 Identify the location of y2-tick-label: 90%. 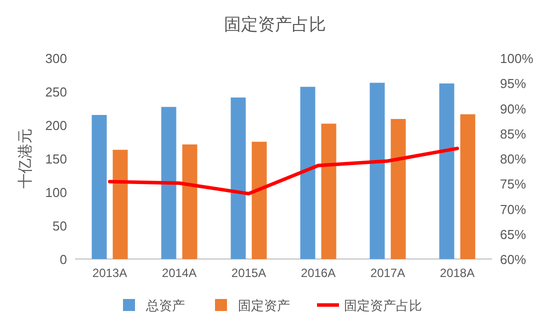
(513, 108).